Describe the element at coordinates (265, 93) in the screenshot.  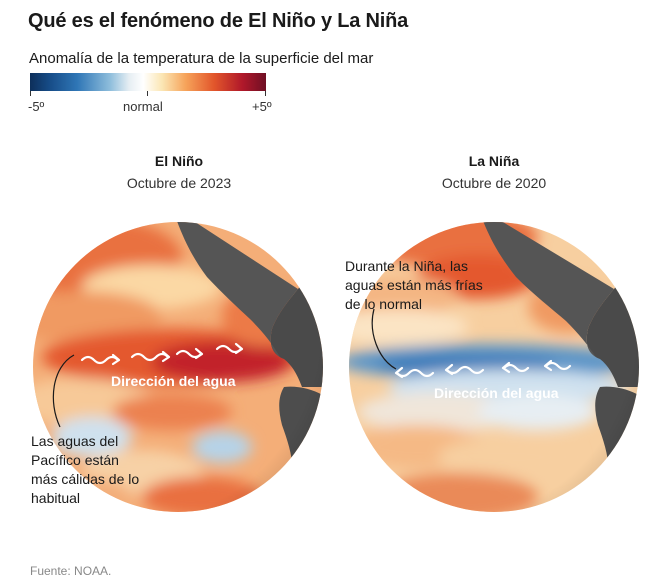
I see `legend-tick-max` at that location.